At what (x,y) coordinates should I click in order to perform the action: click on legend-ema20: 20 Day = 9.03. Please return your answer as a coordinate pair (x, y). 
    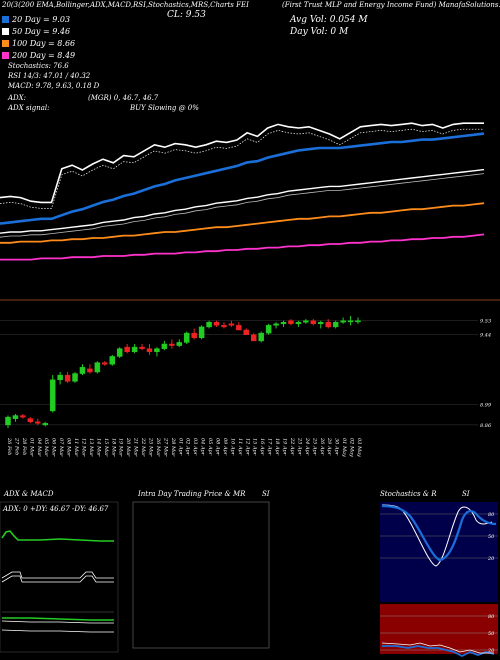
    Looking at the image, I should click on (36, 19).